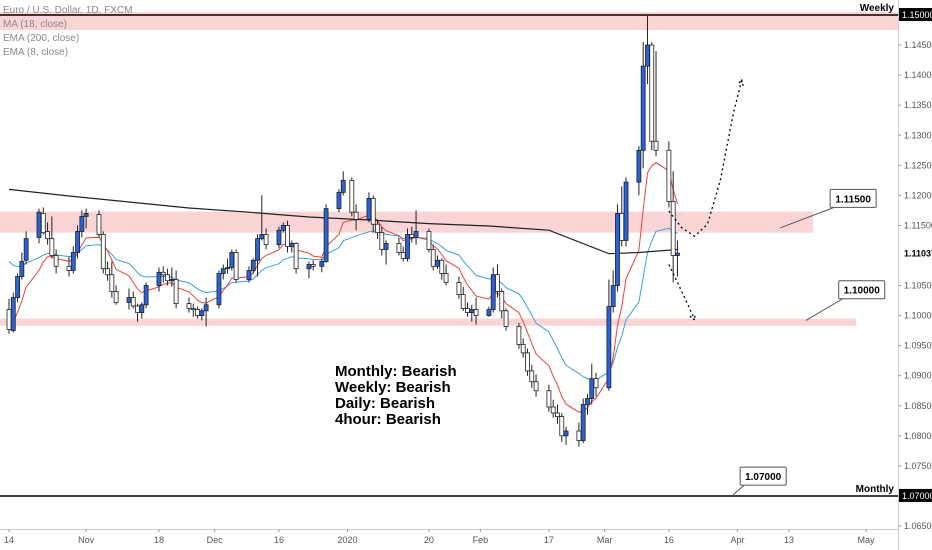 The width and height of the screenshot is (932, 550). What do you see at coordinates (809, 342) in the screenshot?
I see `callouts-layer: 1.11500 1.10000 1.07000` at bounding box center [809, 342].